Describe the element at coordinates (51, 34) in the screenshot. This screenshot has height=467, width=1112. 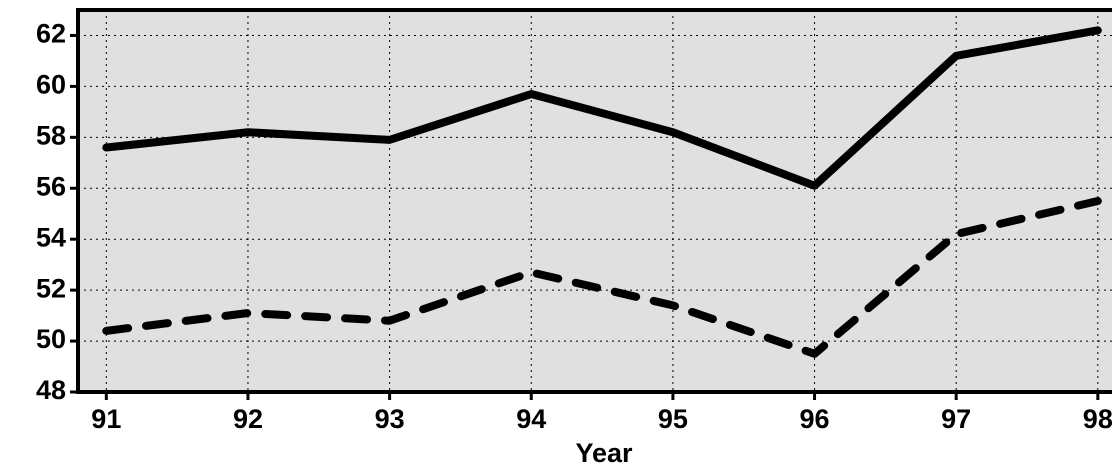
I see `y-tick-label: 62` at that location.